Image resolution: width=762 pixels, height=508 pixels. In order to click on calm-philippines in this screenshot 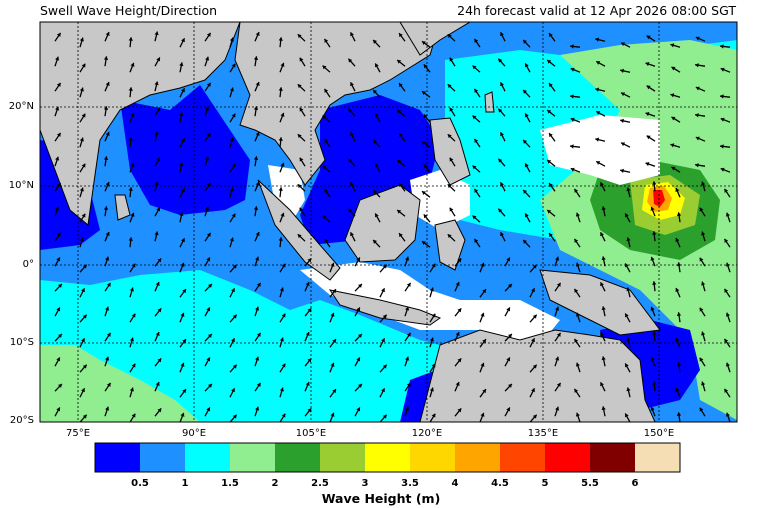, I will do `click(600, 150)`.